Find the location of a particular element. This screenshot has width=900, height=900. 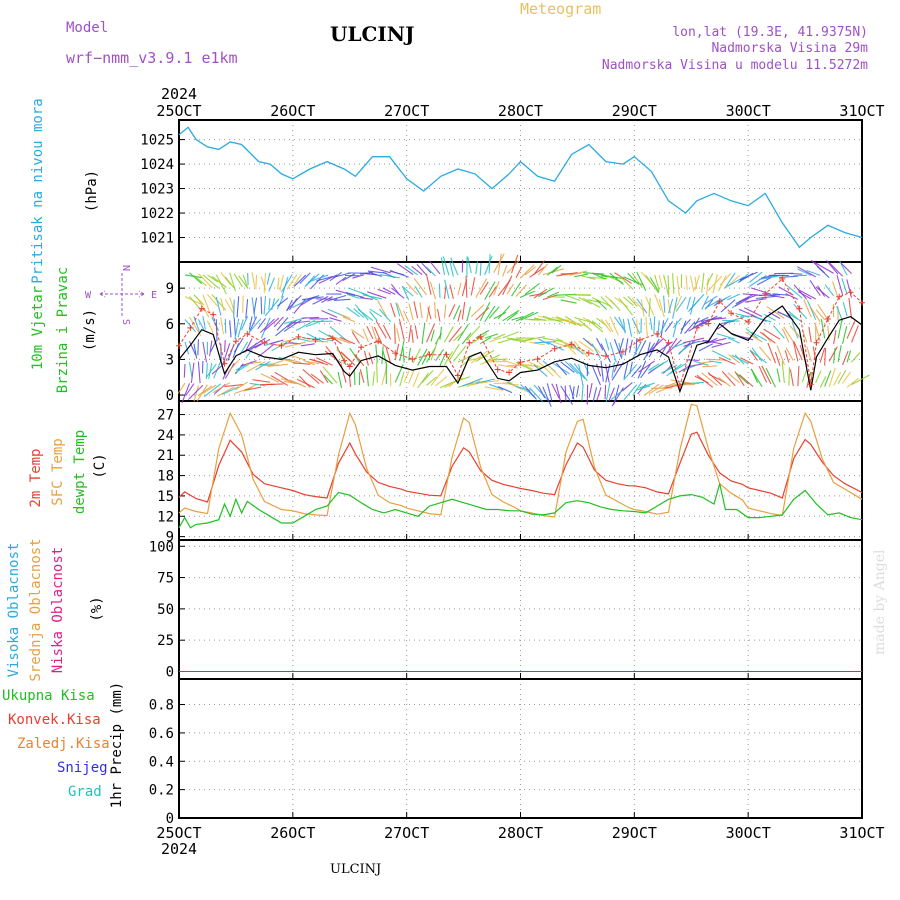

compass-north-label: N is located at coordinates (125, 268).